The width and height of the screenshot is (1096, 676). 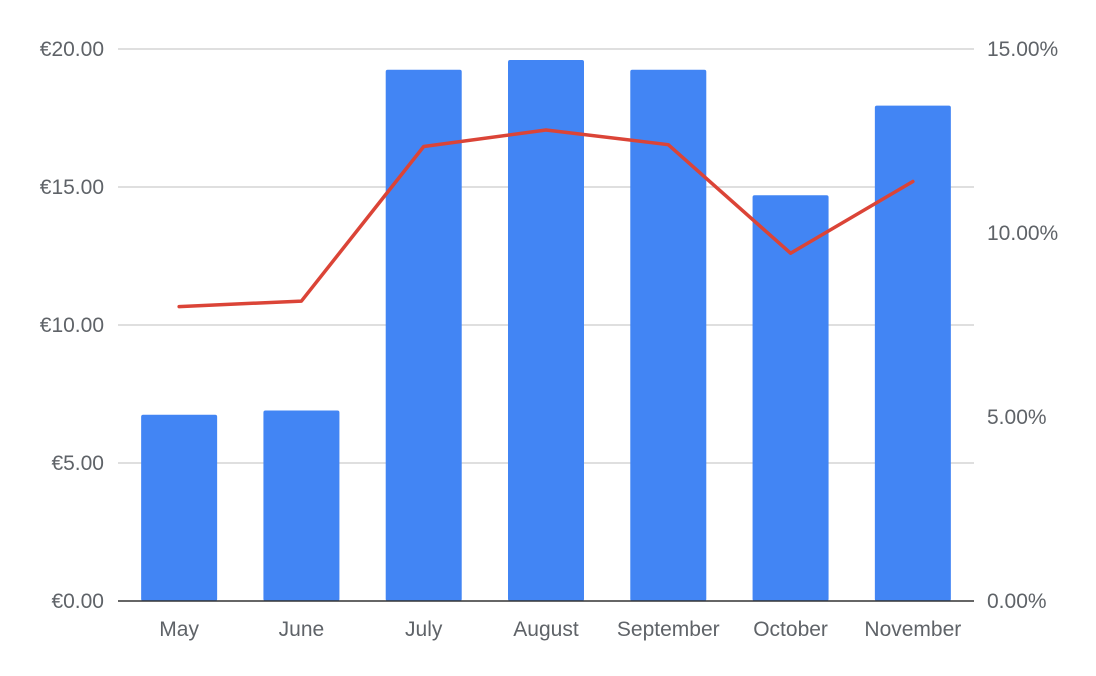 What do you see at coordinates (1022, 325) in the screenshot?
I see `right-axis-tick-labels: 0.00% 5.00% 10.00% 15.00%` at bounding box center [1022, 325].